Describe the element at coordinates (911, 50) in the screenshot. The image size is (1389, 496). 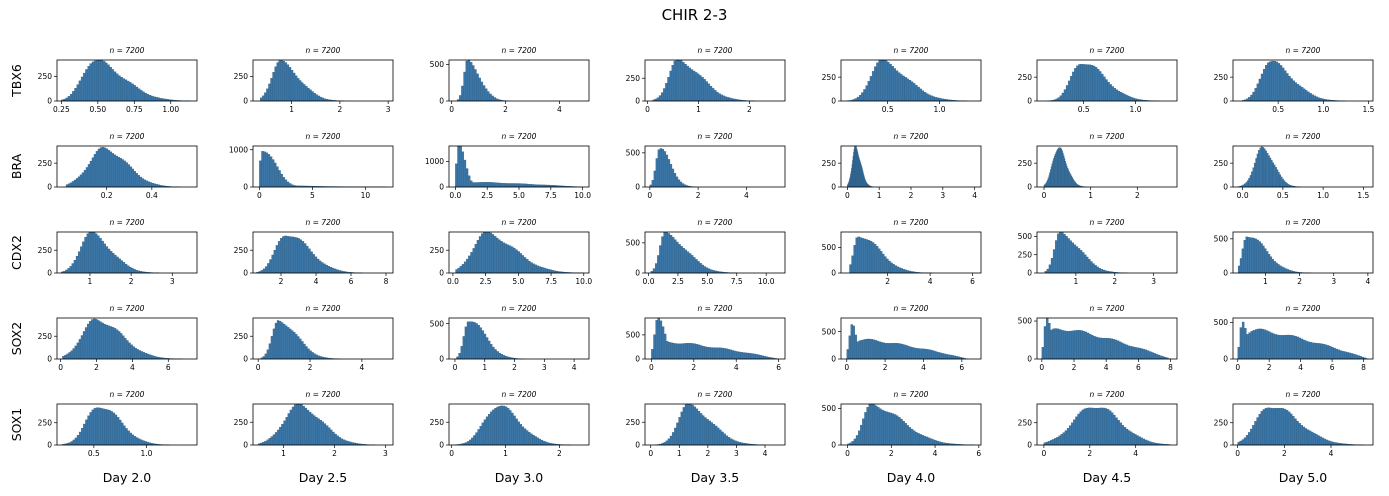
I see `panel-title: n = 7200` at that location.